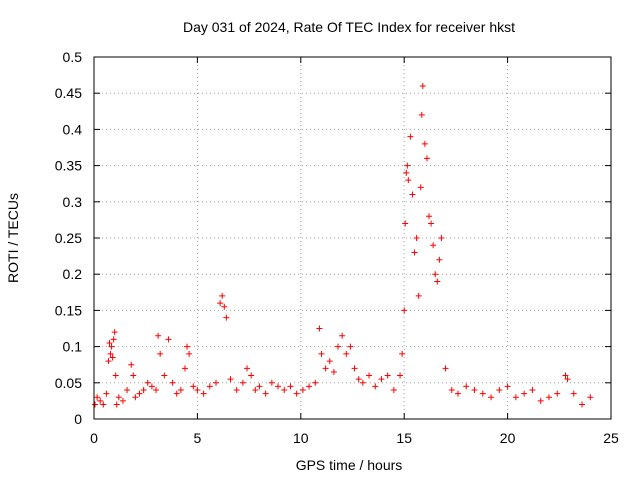  What do you see at coordinates (404, 438) in the screenshot?
I see `x-tick-label: 15` at bounding box center [404, 438].